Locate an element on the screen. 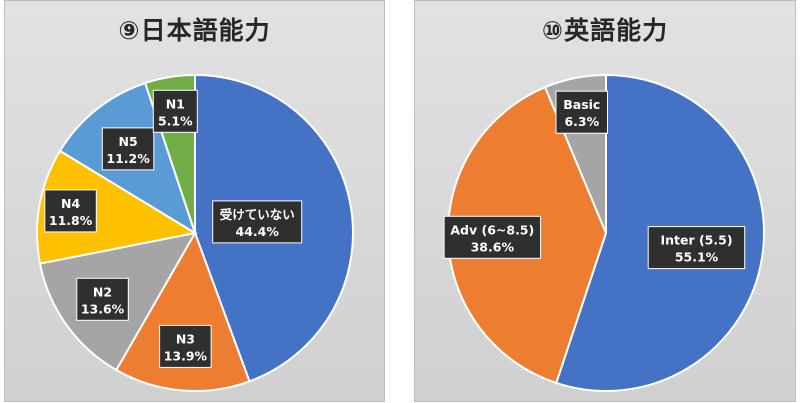  data-label-category: Adv (6~8.5) is located at coordinates (492, 229).